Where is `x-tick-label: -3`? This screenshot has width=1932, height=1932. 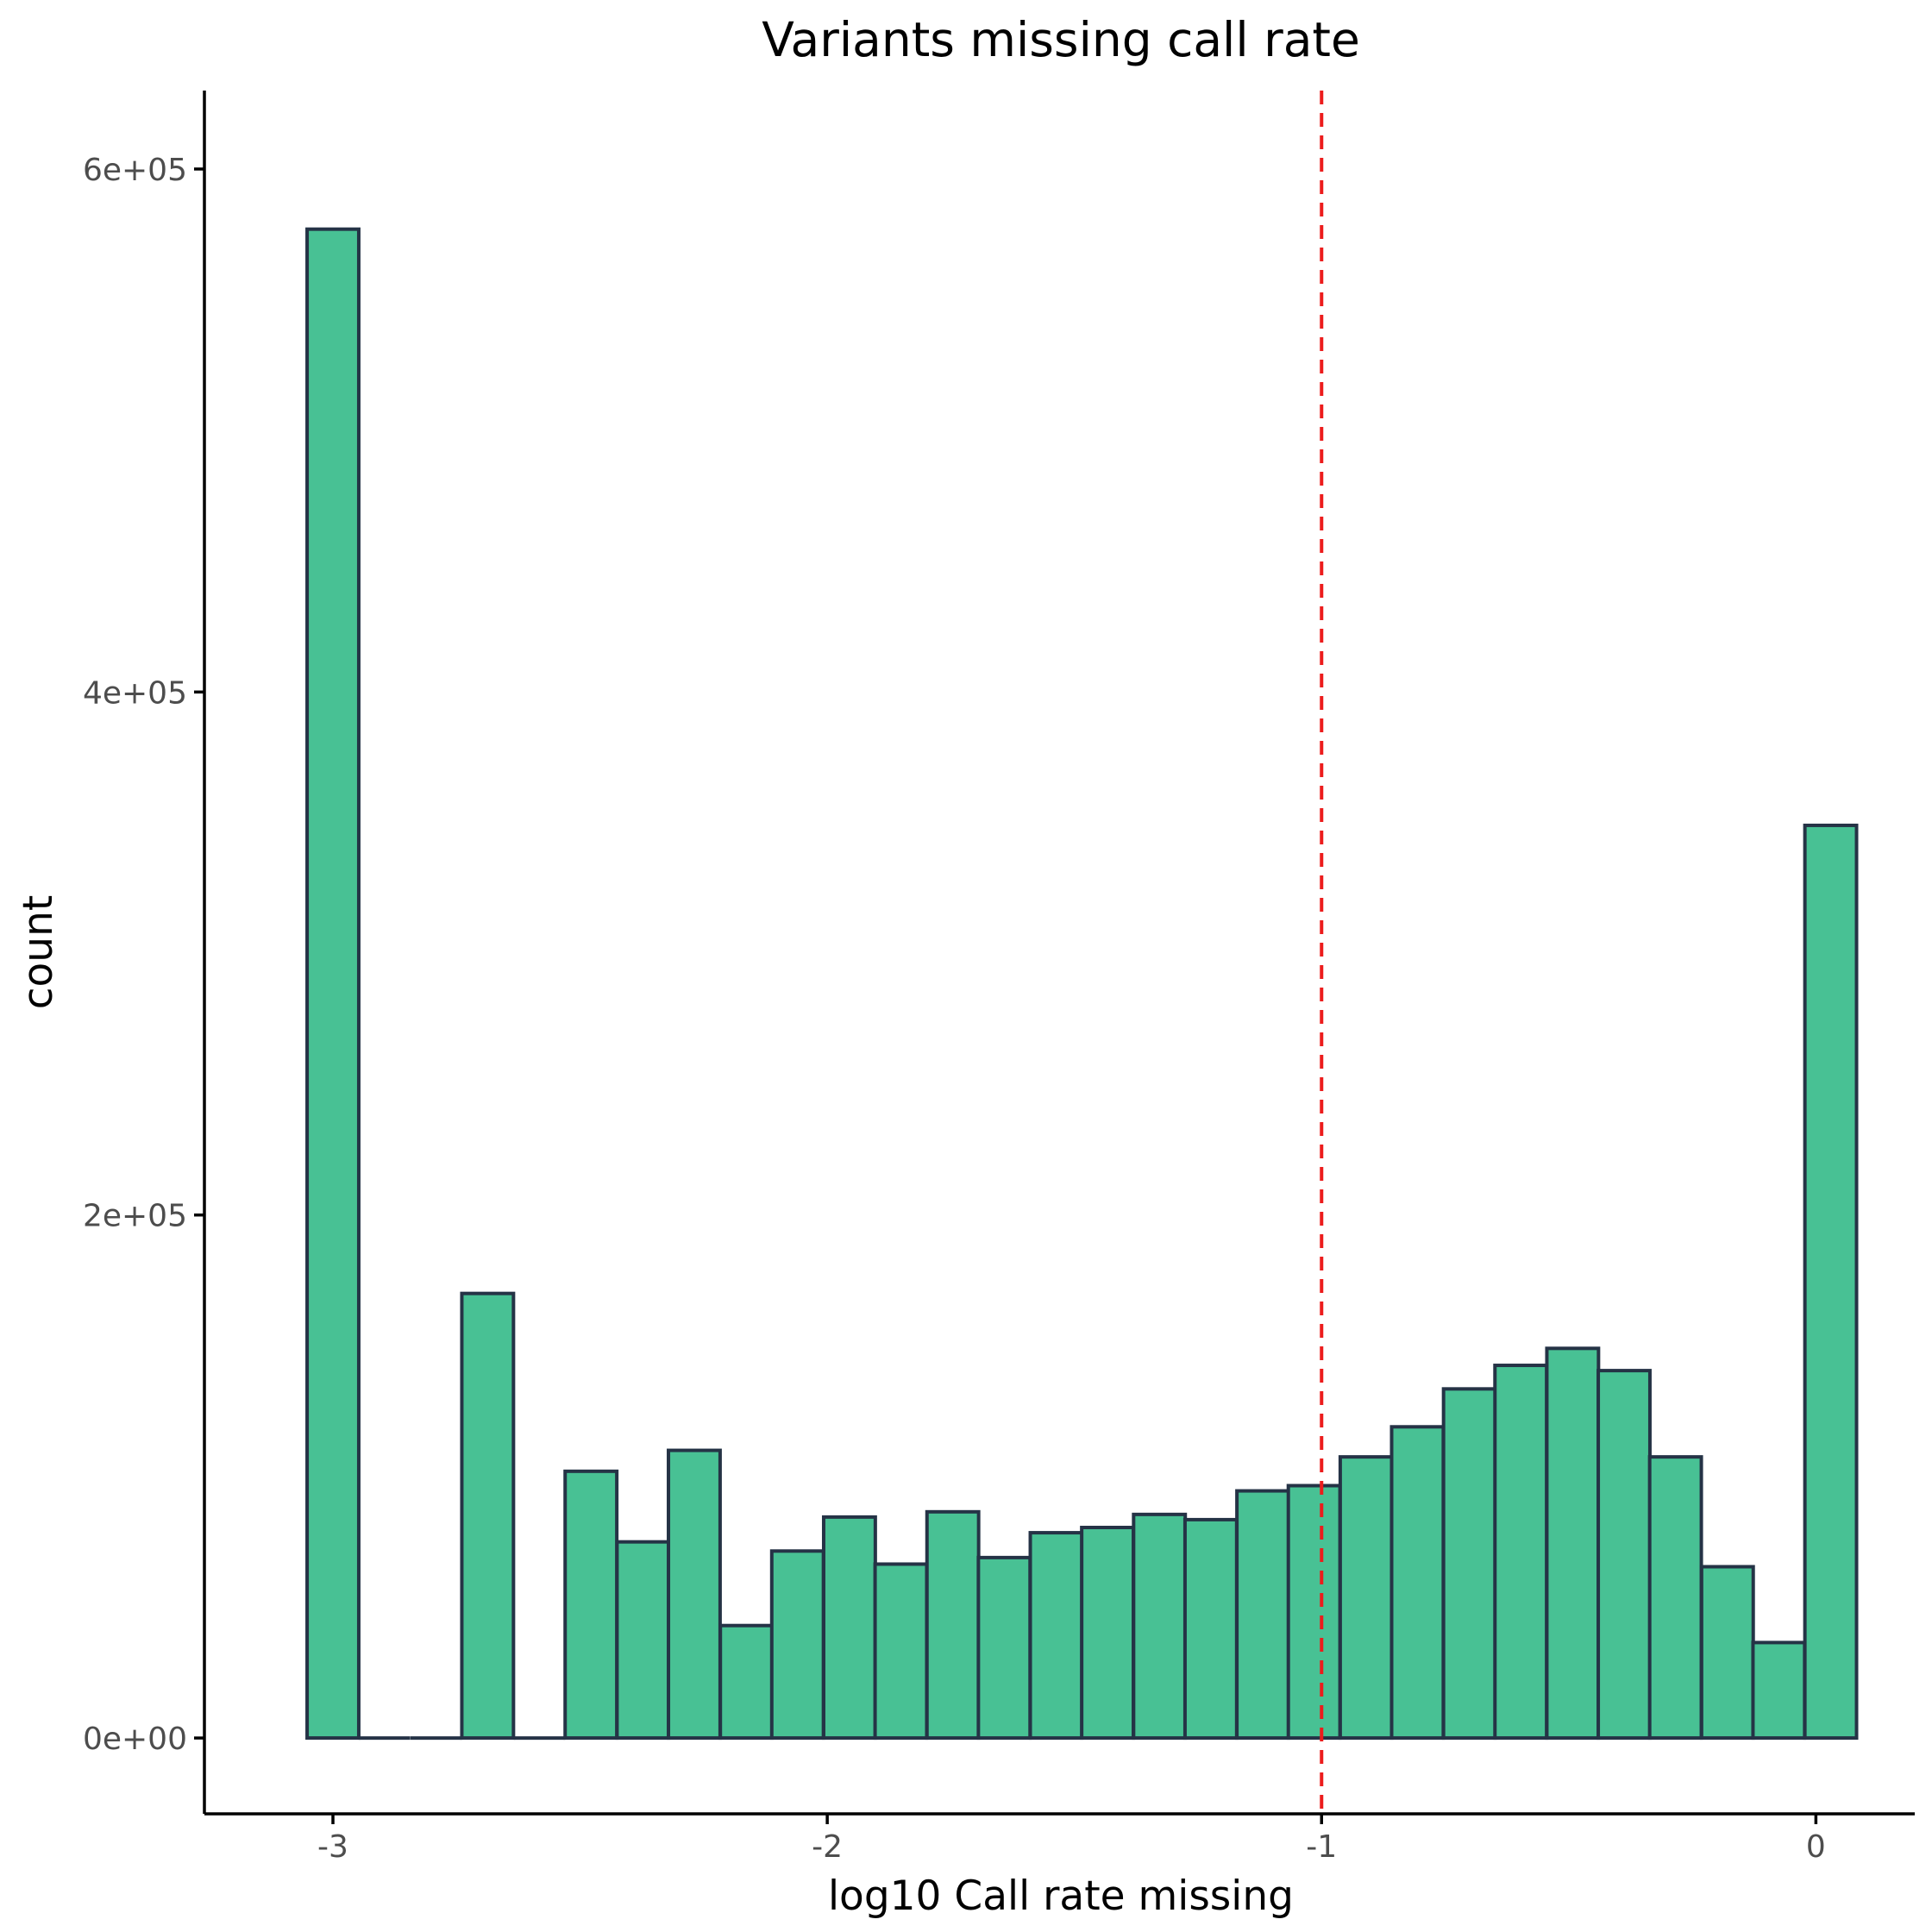
x-tick-label: -3 is located at coordinates (333, 1847).